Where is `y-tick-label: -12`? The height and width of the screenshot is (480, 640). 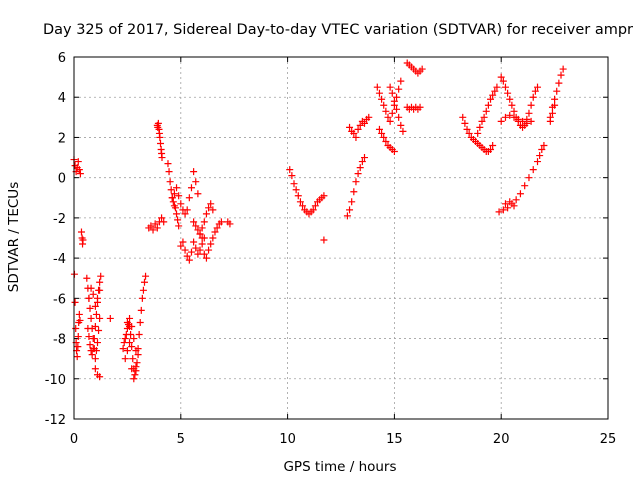 y-tick-label: -12 is located at coordinates (55, 420).